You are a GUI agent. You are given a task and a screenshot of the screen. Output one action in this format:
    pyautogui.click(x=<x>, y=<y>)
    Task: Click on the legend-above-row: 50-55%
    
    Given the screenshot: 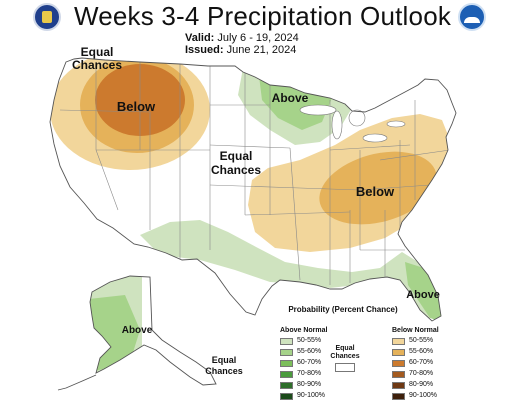 What is the action you would take?
    pyautogui.click(x=310, y=341)
    